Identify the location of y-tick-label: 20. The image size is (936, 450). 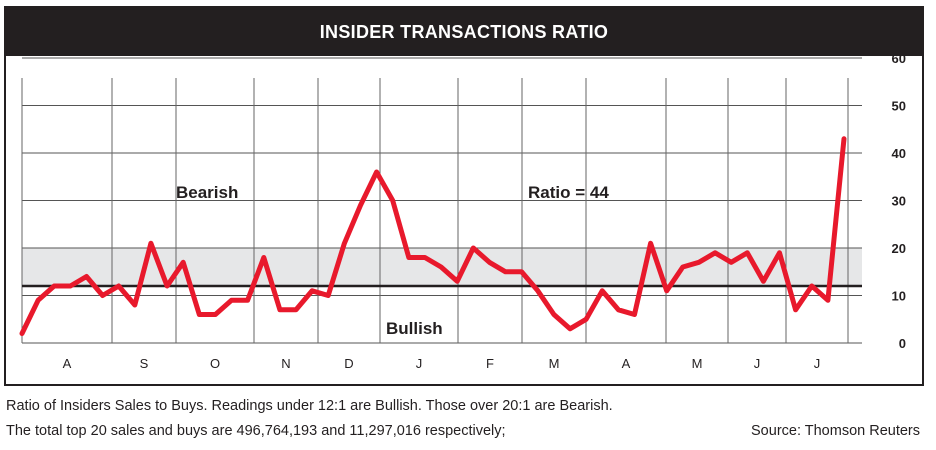
(899, 248).